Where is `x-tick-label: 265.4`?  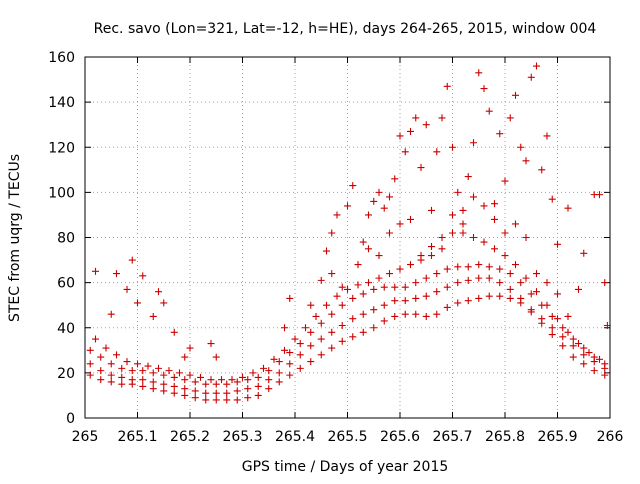 x-tick-label: 265.4 is located at coordinates (295, 437).